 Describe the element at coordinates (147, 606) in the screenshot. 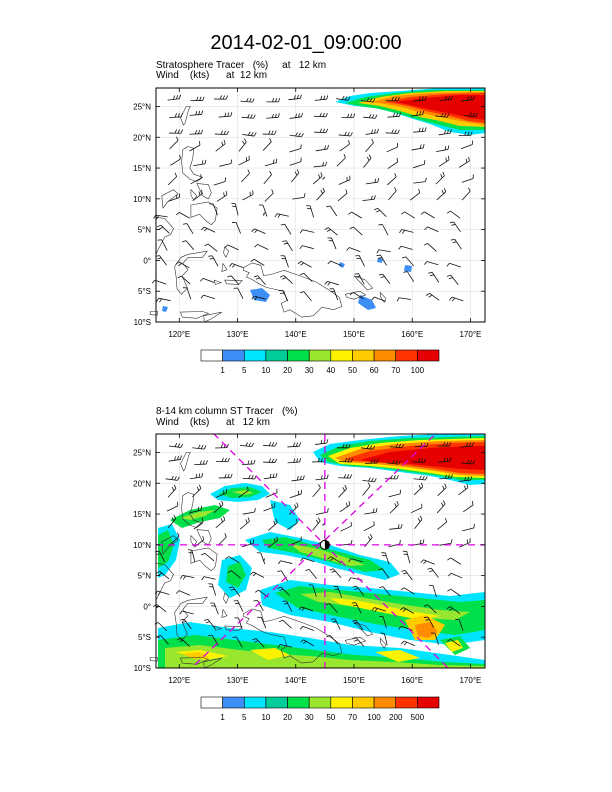

I see `y-tick-label: 0°` at that location.